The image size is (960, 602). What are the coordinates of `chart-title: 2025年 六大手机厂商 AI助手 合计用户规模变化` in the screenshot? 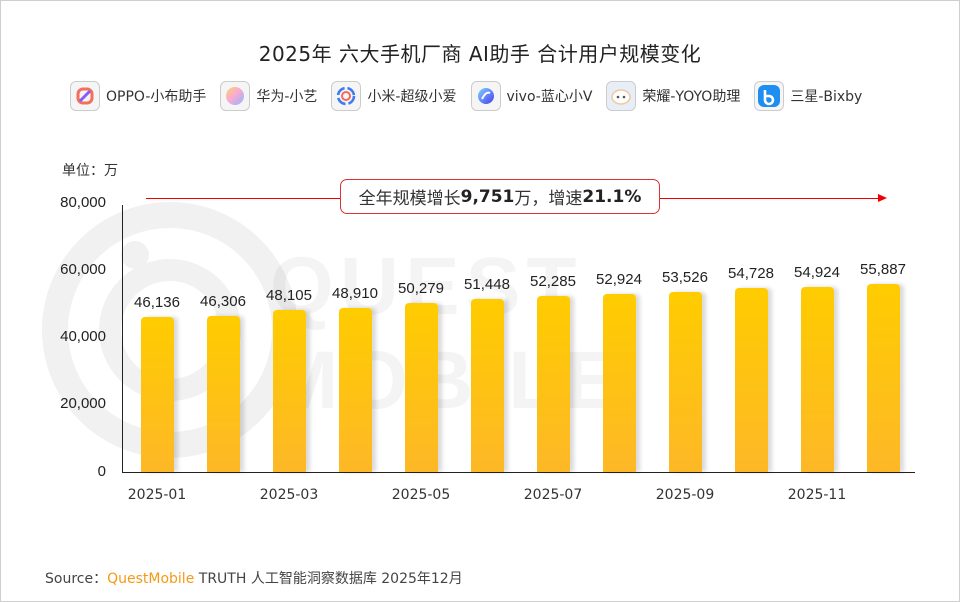 It's located at (480, 54).